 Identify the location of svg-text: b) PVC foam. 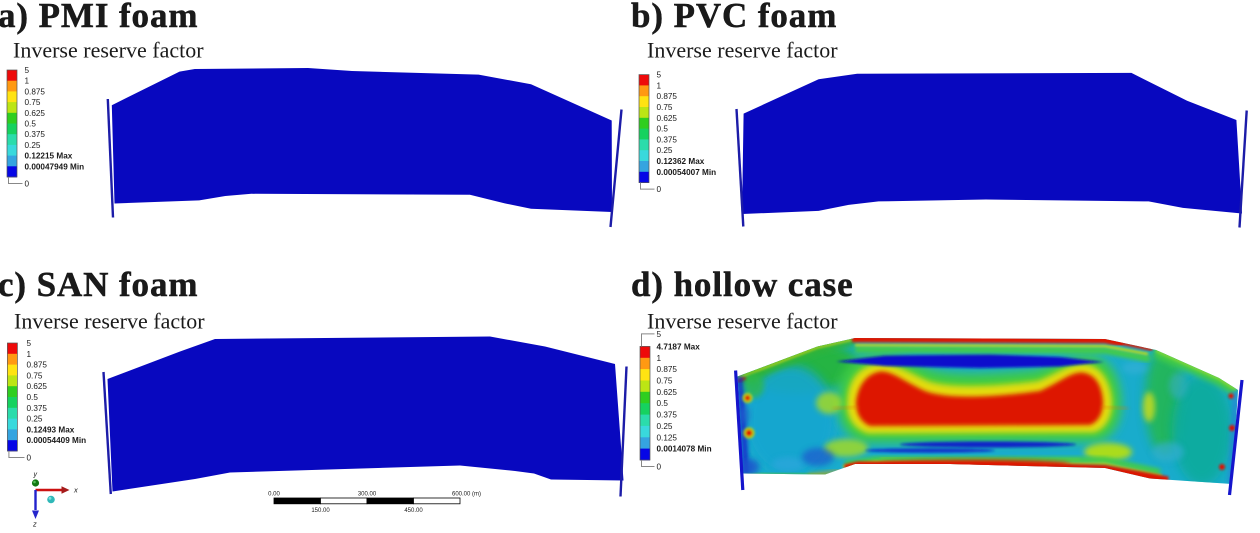
(734, 17).